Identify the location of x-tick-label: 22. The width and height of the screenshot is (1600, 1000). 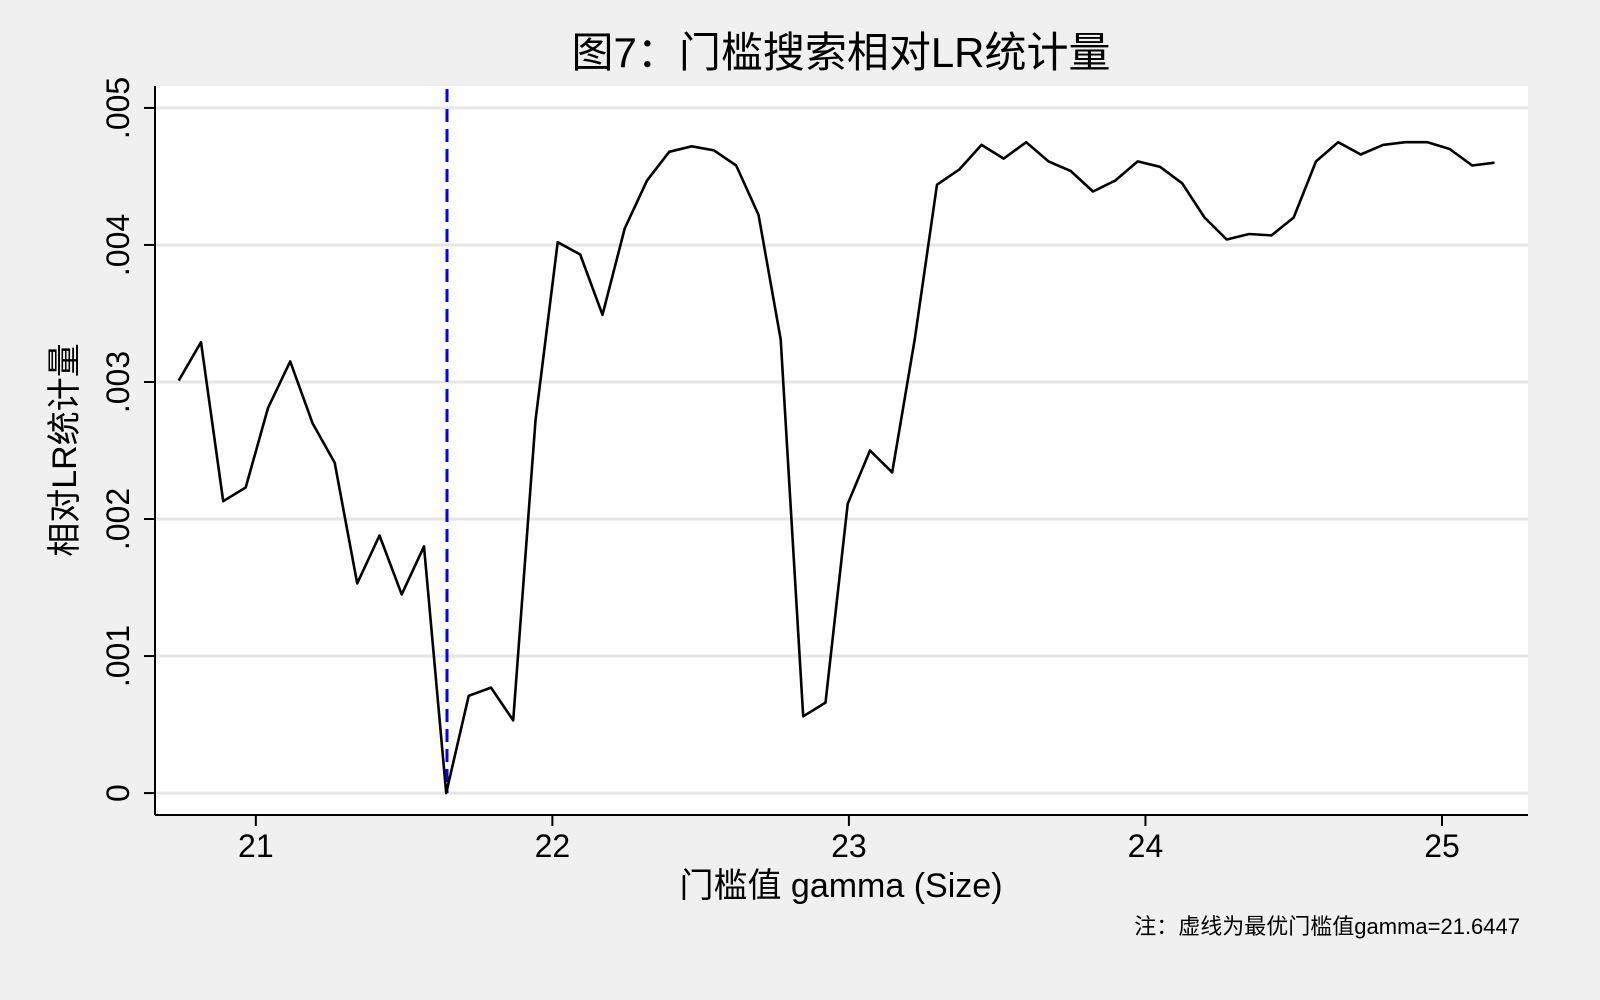
(553, 846).